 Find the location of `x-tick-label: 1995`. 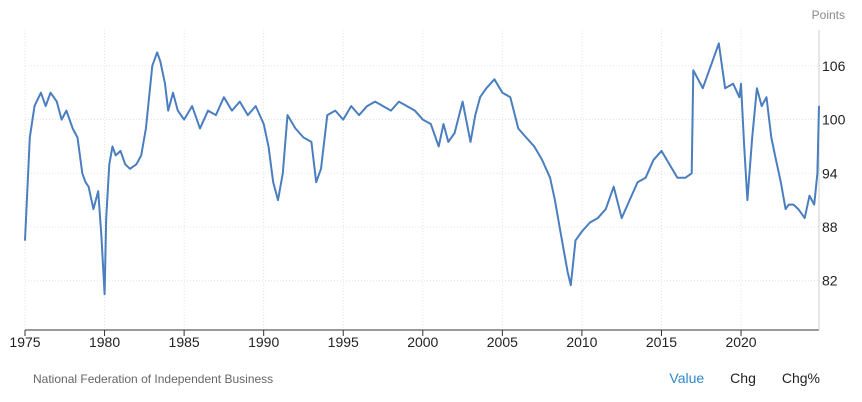

x-tick-label: 1995 is located at coordinates (343, 342).